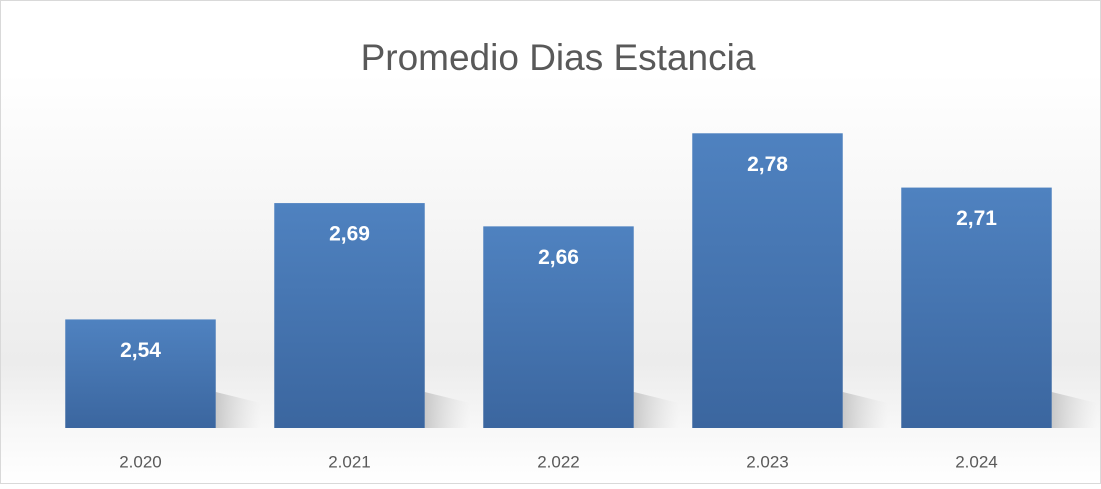  What do you see at coordinates (767, 461) in the screenshot?
I see `x-tick-label: 2.023` at bounding box center [767, 461].